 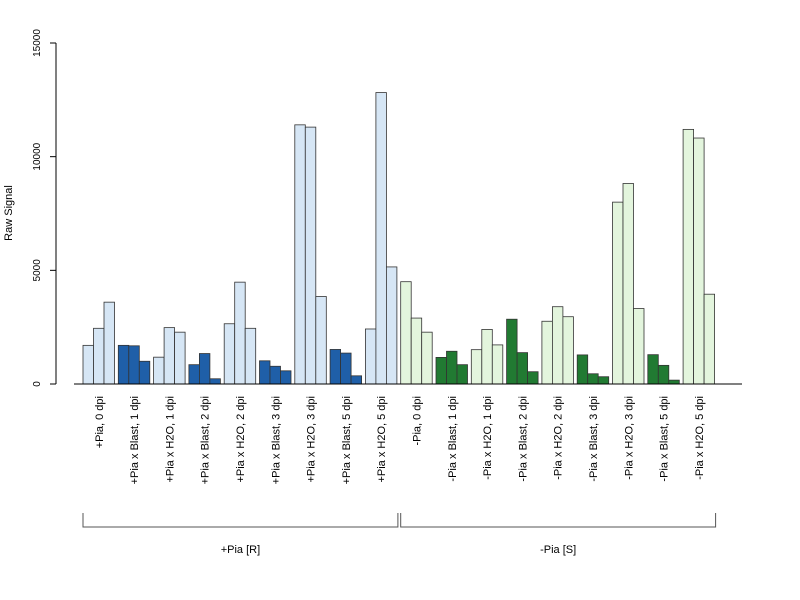 What do you see at coordinates (241, 439) in the screenshot?
I see `x-tick-label: +Pia x H2O, 2 dpi` at bounding box center [241, 439].